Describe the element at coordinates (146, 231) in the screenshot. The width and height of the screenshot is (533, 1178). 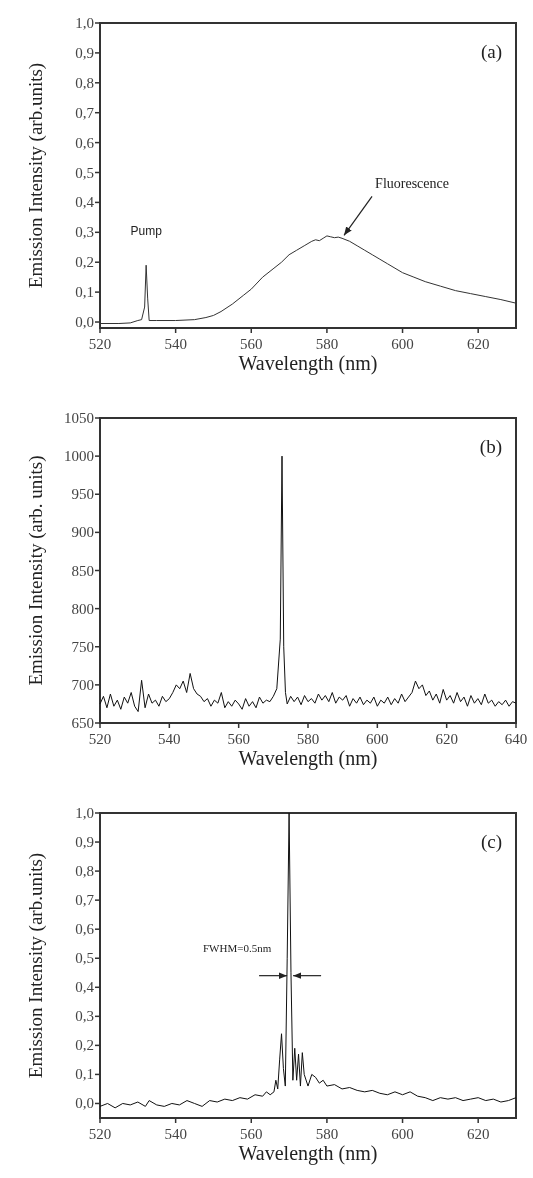
I see `annotation: Pump` at that location.